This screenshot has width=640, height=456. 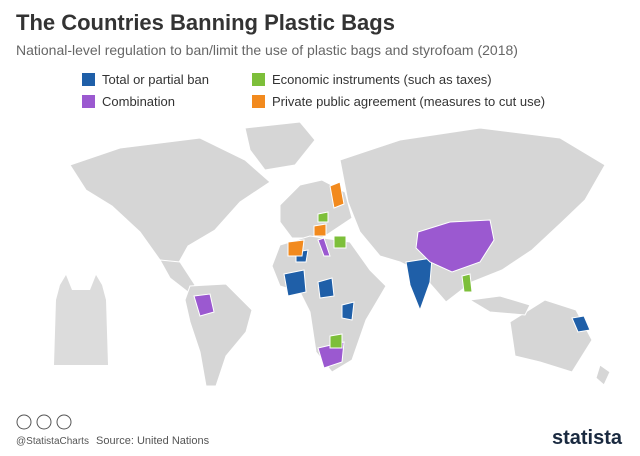 I want to click on license-icons, so click(x=44, y=422).